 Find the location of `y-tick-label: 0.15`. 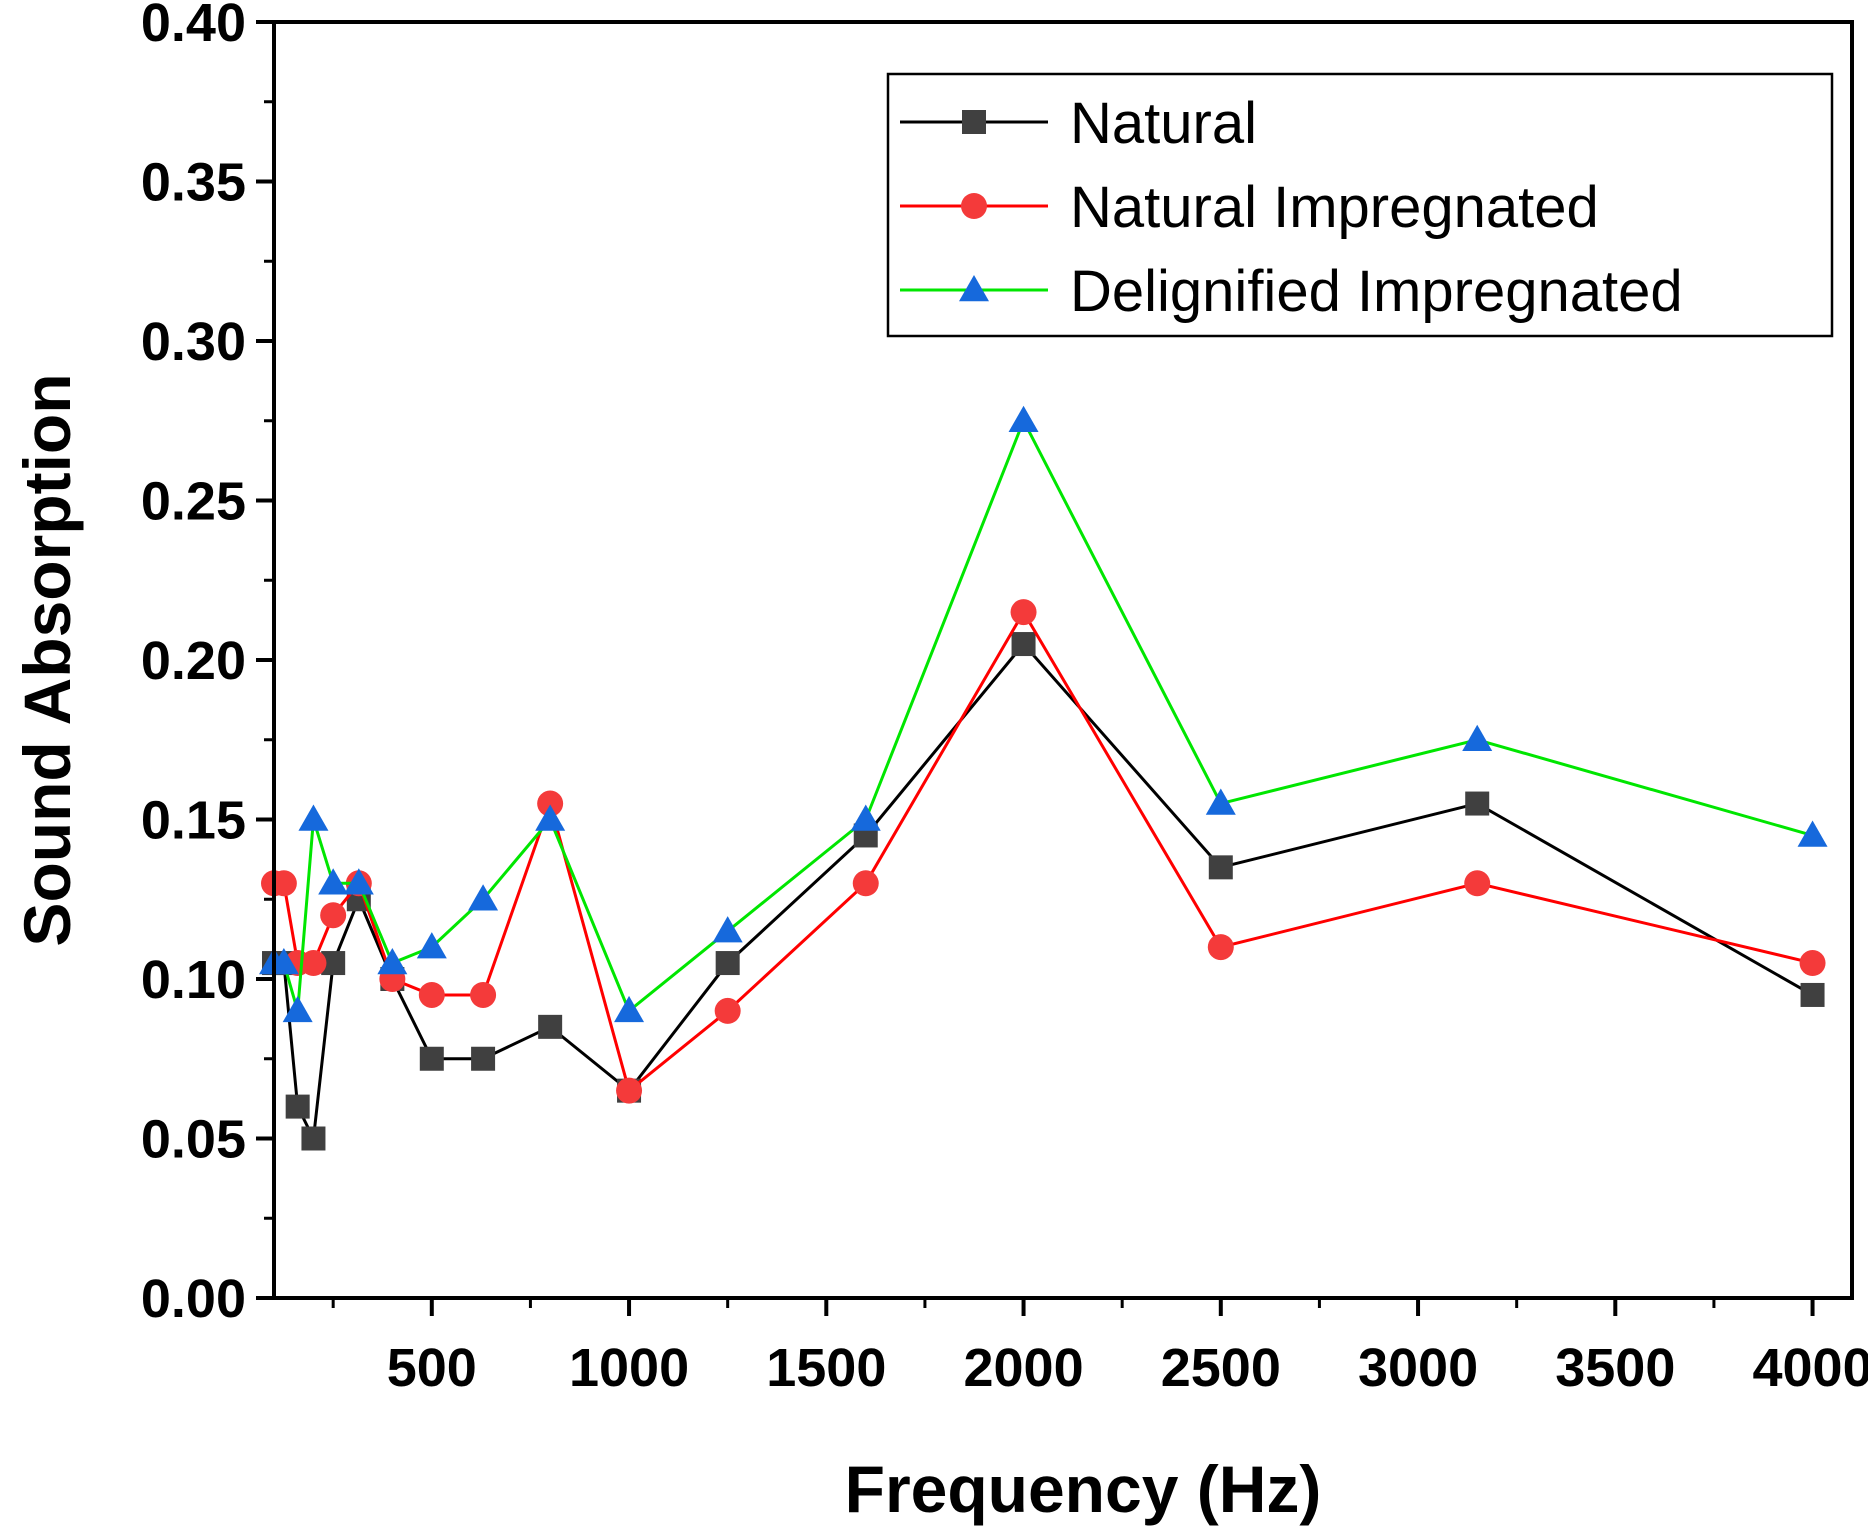

y-tick-label: 0.15 is located at coordinates (193, 821).